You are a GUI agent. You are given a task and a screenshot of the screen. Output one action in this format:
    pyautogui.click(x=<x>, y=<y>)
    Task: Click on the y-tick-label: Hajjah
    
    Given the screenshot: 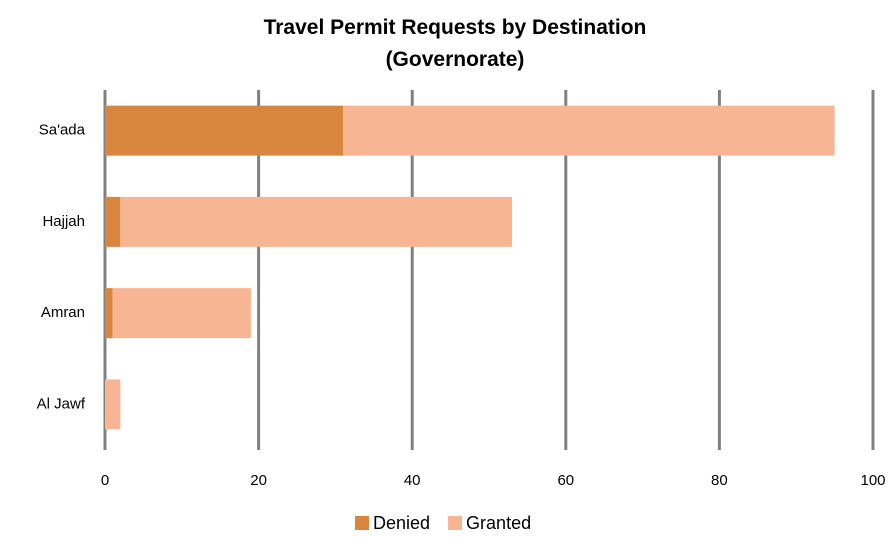 What is the action you would take?
    pyautogui.click(x=63, y=221)
    